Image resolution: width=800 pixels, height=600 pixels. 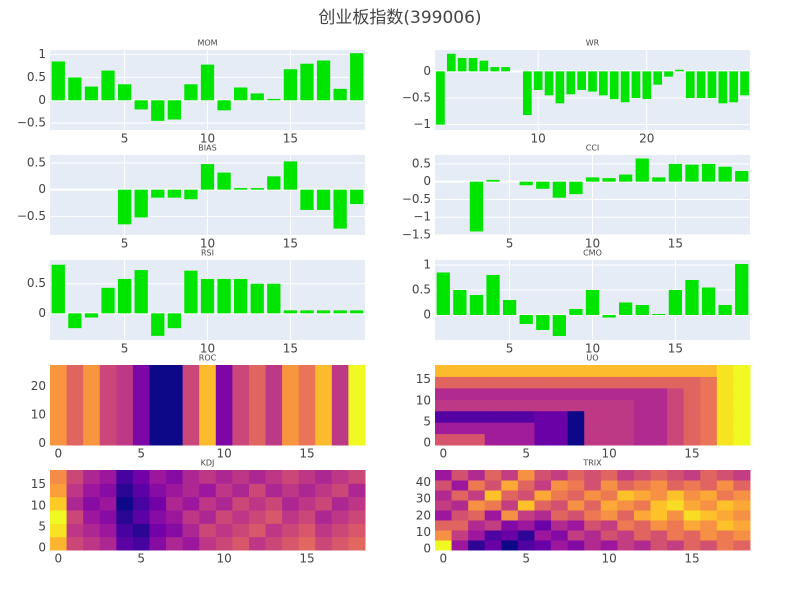 What do you see at coordinates (416, 235) in the screenshot?
I see `y-tick-label: −1.5` at bounding box center [416, 235].